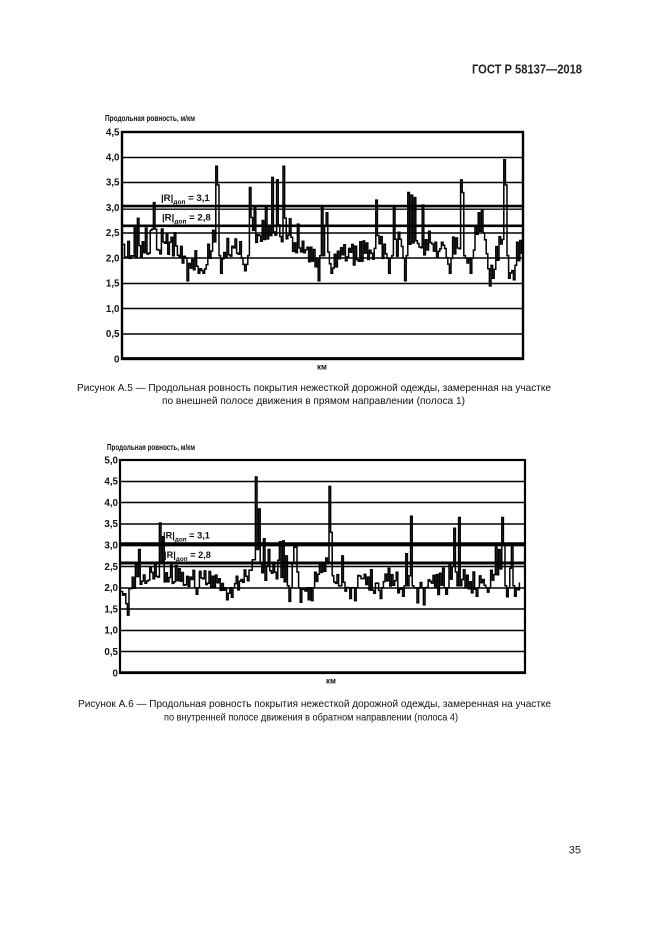 This screenshot has height=935, width=661. What do you see at coordinates (527, 69) in the screenshot?
I see `svg-text: ГОСТ Р 58137—2018` at bounding box center [527, 69].